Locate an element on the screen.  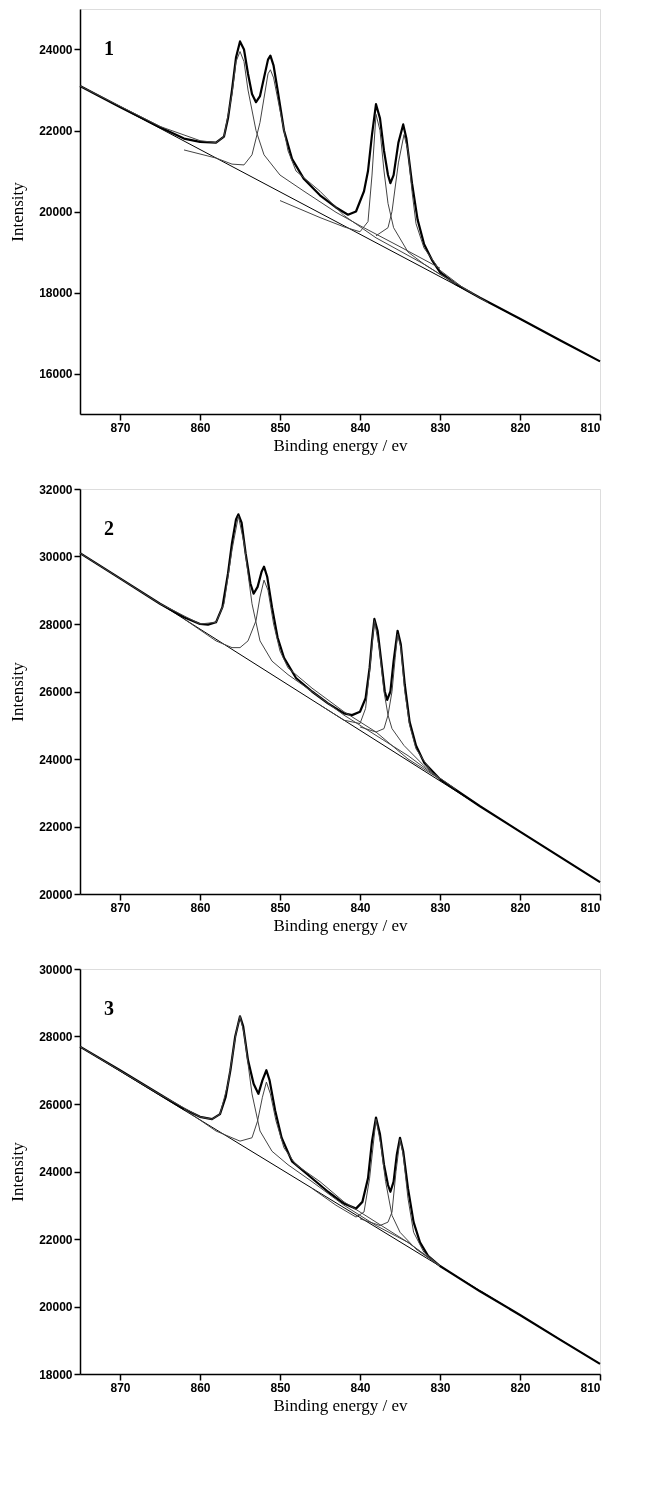
annotation: 2 is located at coordinates (109, 528).